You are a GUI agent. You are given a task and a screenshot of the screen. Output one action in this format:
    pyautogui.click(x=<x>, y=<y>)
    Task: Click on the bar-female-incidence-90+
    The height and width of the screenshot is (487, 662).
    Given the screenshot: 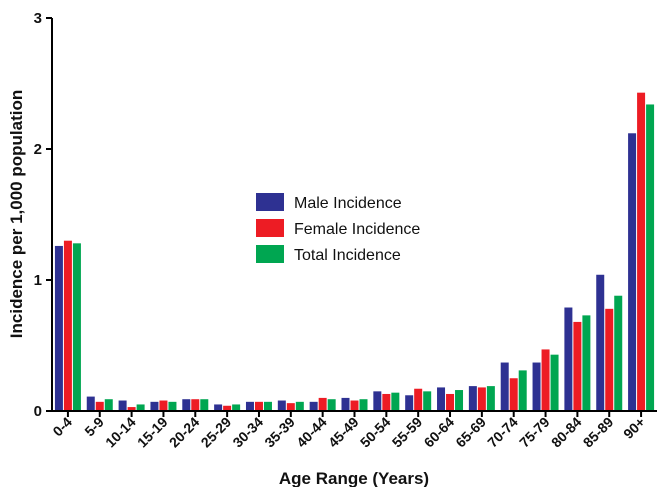 What is the action you would take?
    pyautogui.click(x=641, y=252)
    